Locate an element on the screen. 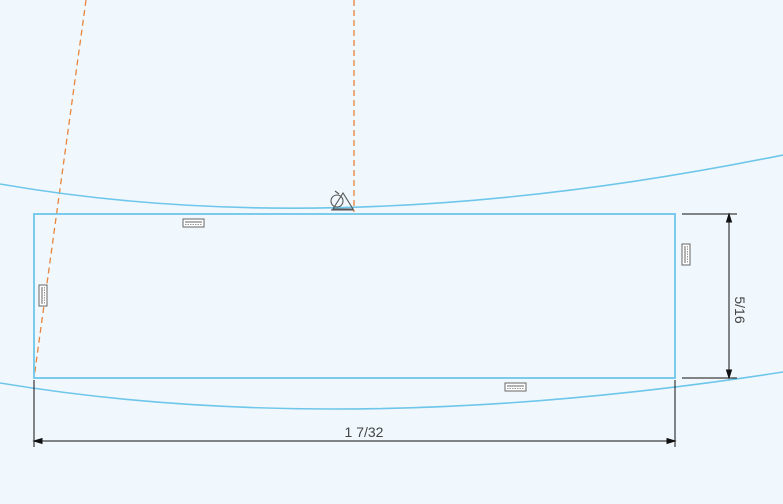 Image resolution: width=783 pixels, height=504 pixels. height-dimension-label: 5/16 is located at coordinates (740, 309).